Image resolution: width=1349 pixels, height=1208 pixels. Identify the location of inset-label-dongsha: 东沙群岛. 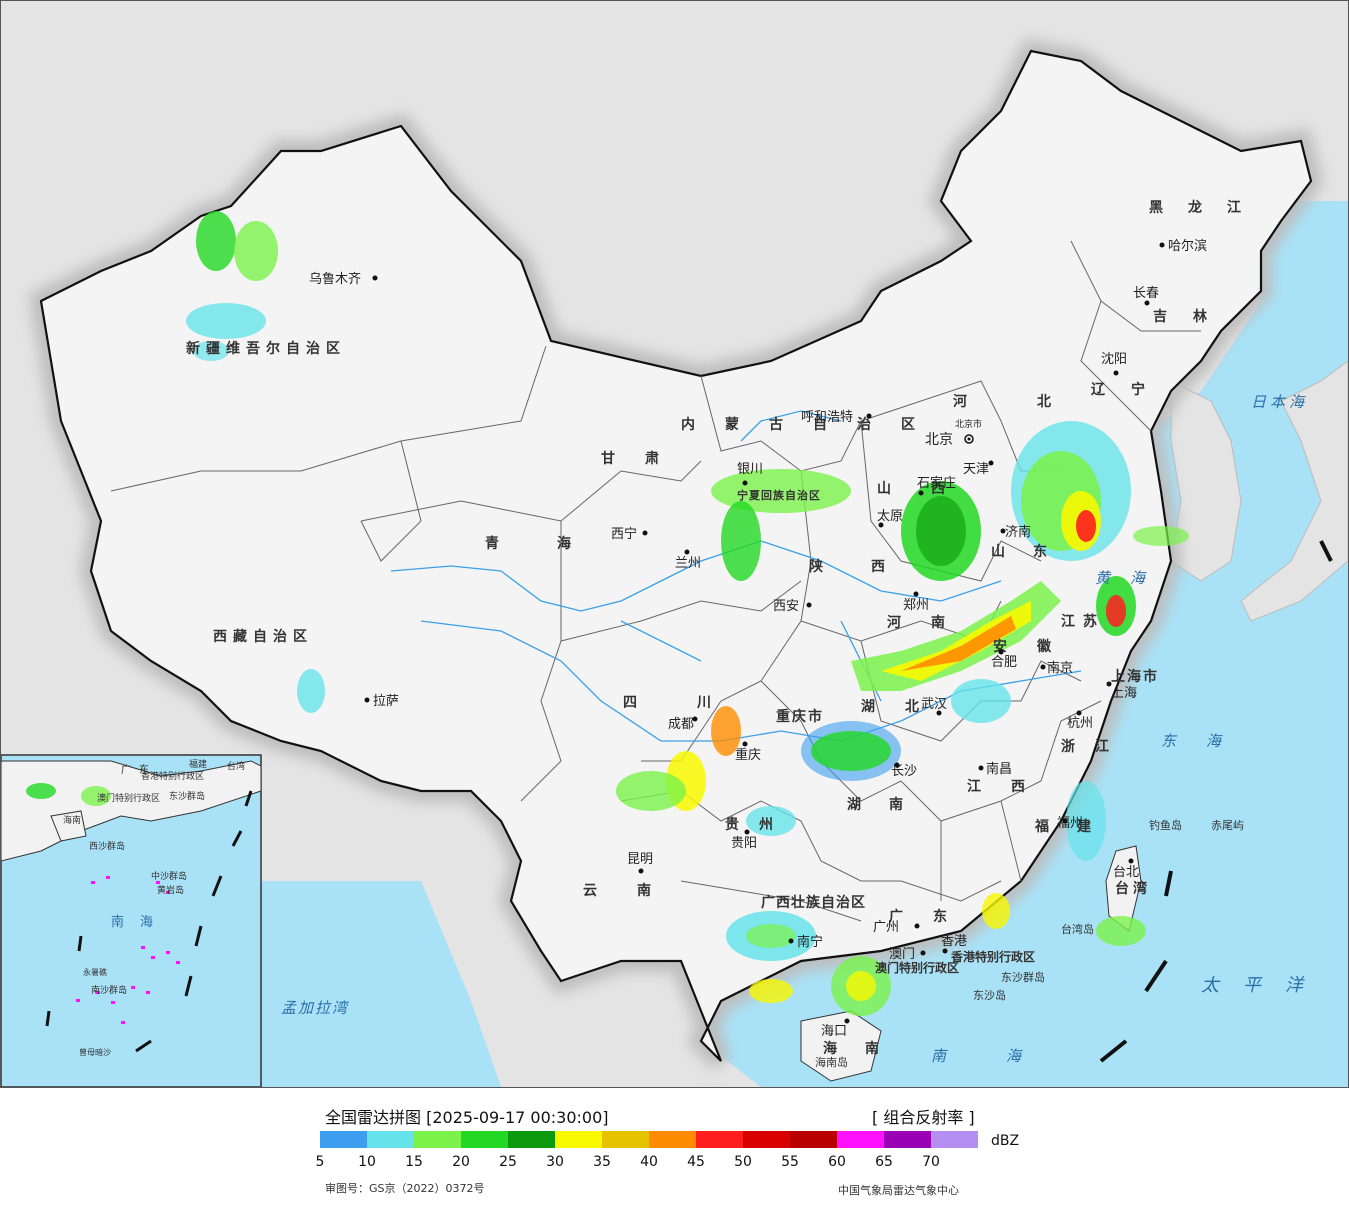
(187, 796).